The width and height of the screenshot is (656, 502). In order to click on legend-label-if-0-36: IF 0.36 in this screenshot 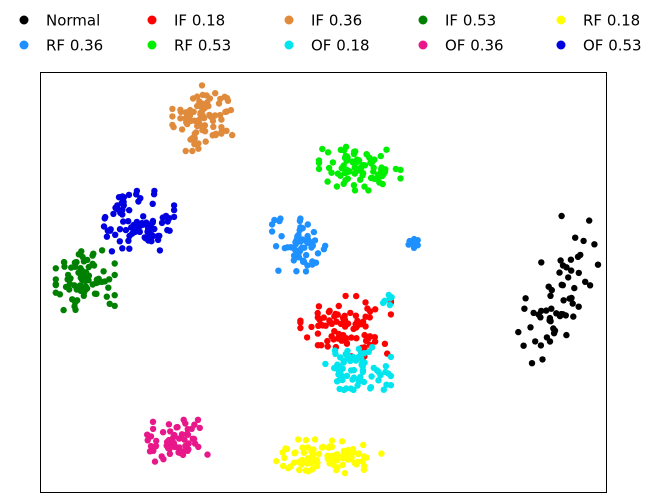, I will do `click(336, 21)`.